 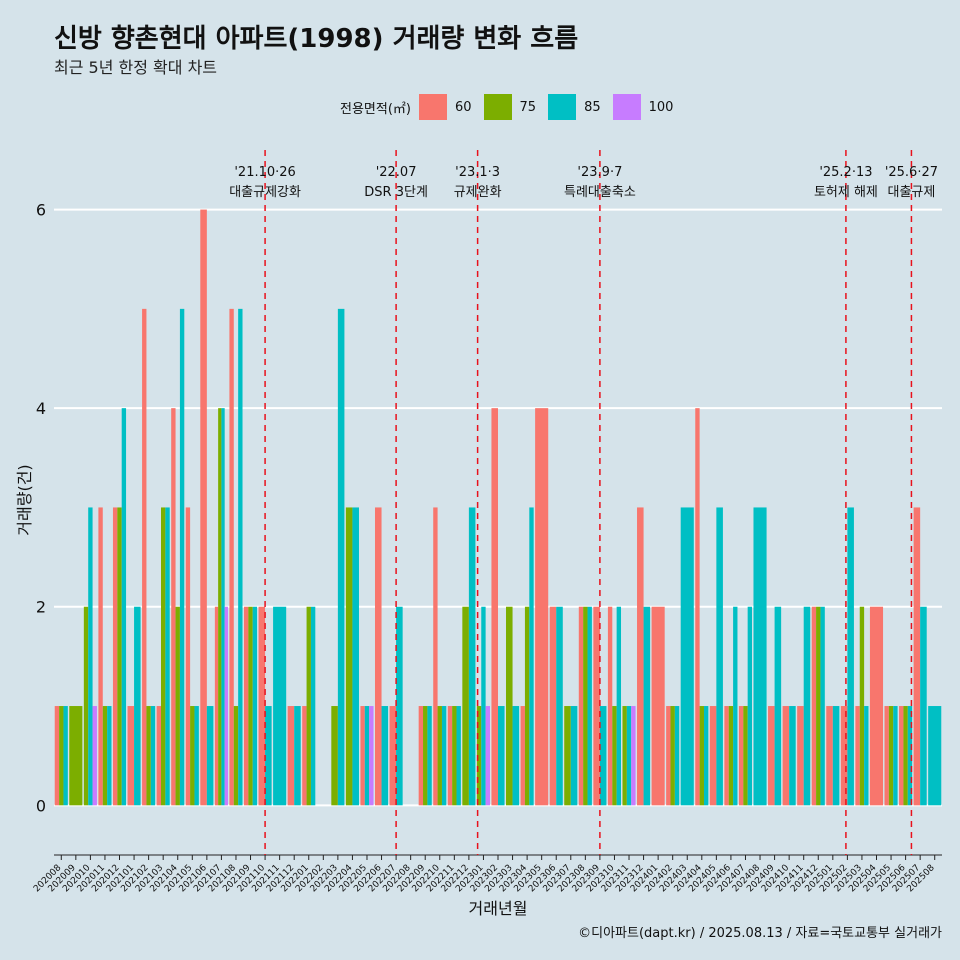 I want to click on legend-item-100: 100, so click(x=642, y=107).